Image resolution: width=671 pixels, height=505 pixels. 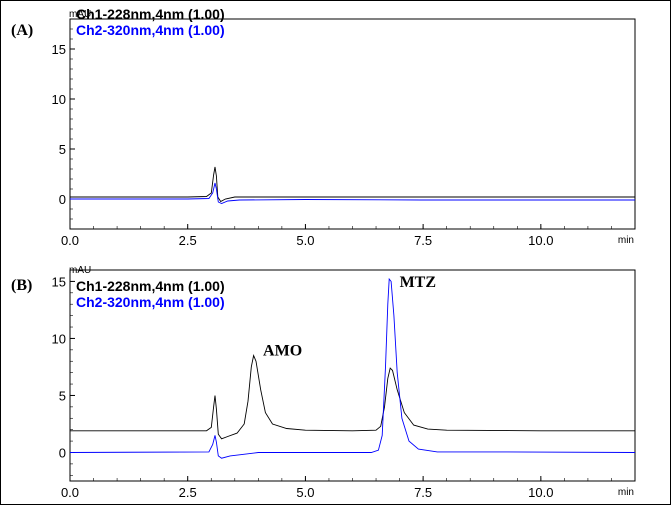 I want to click on panel-label: (B), so click(x=21, y=285).